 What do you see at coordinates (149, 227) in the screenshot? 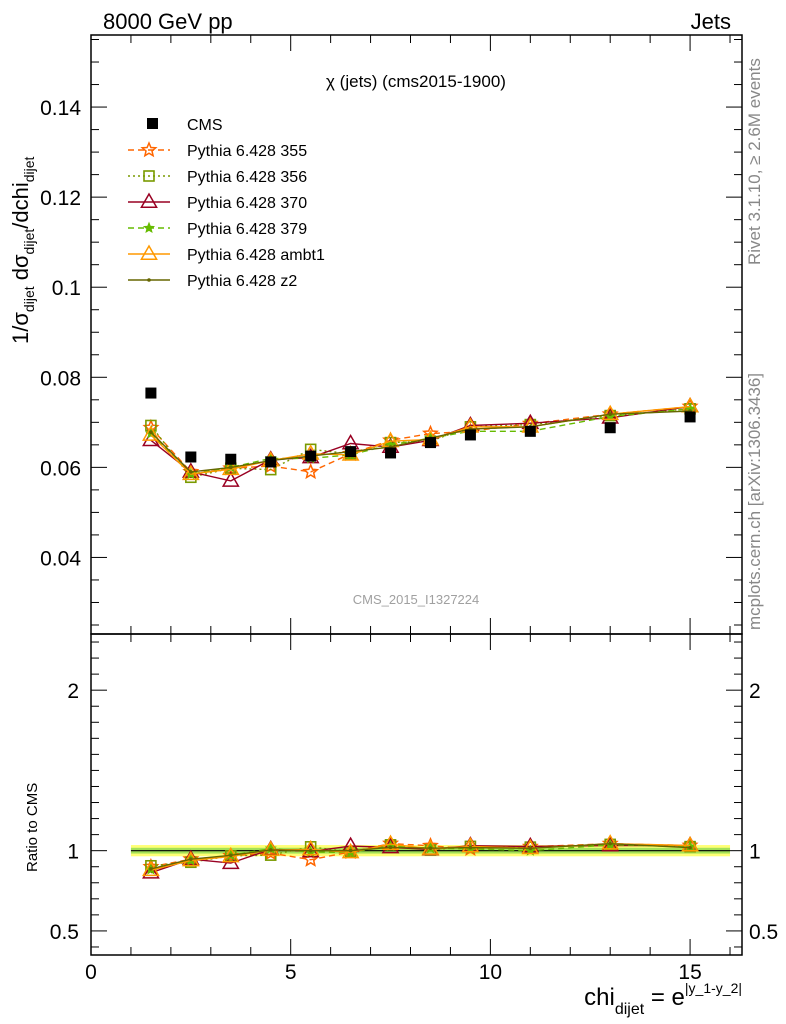
I see `marker-star-filled` at bounding box center [149, 227].